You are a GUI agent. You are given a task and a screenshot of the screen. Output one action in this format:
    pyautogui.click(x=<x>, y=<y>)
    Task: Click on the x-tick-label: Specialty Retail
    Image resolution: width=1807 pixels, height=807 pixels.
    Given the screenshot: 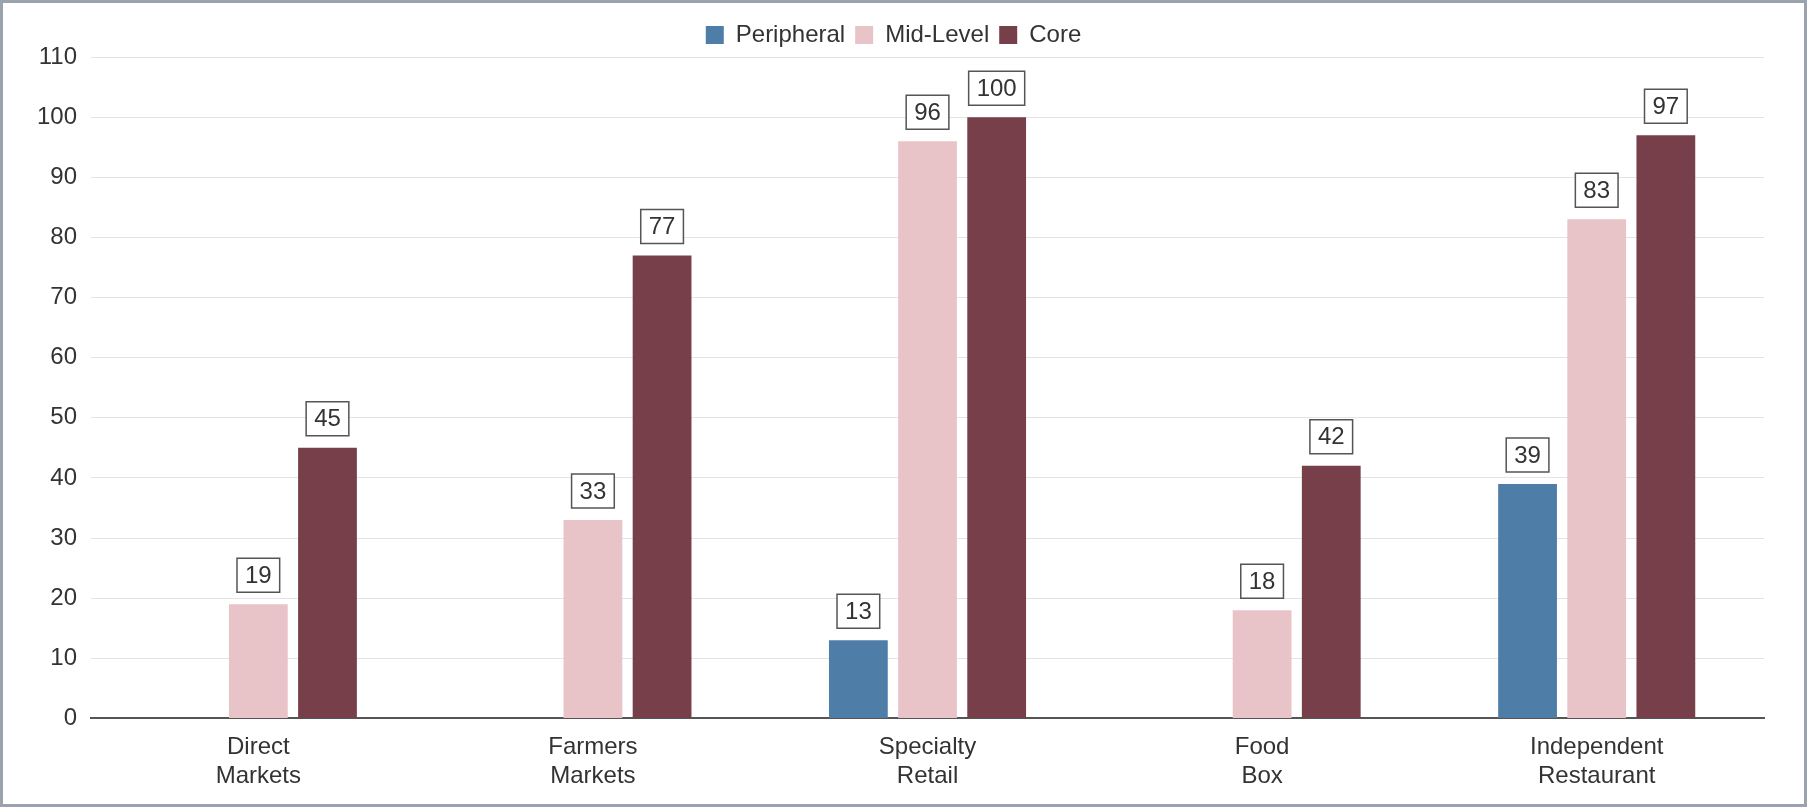 What is the action you would take?
    pyautogui.click(x=927, y=760)
    